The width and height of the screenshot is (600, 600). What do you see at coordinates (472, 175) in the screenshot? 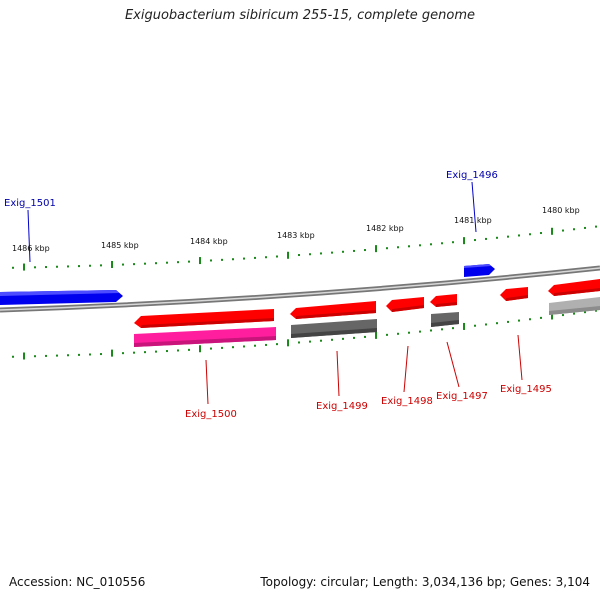
I see `gene-label-exig-1496: Exig_1496` at bounding box center [472, 175].